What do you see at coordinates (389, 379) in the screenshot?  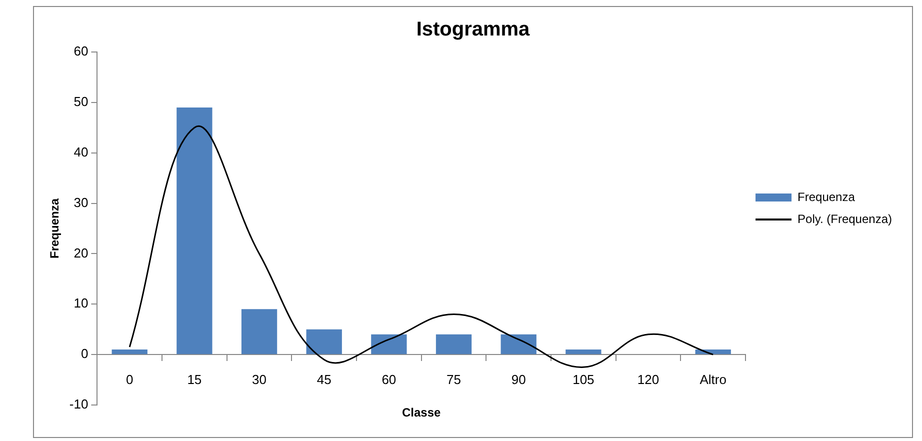 I see `x-tick-label: 60` at bounding box center [389, 379].